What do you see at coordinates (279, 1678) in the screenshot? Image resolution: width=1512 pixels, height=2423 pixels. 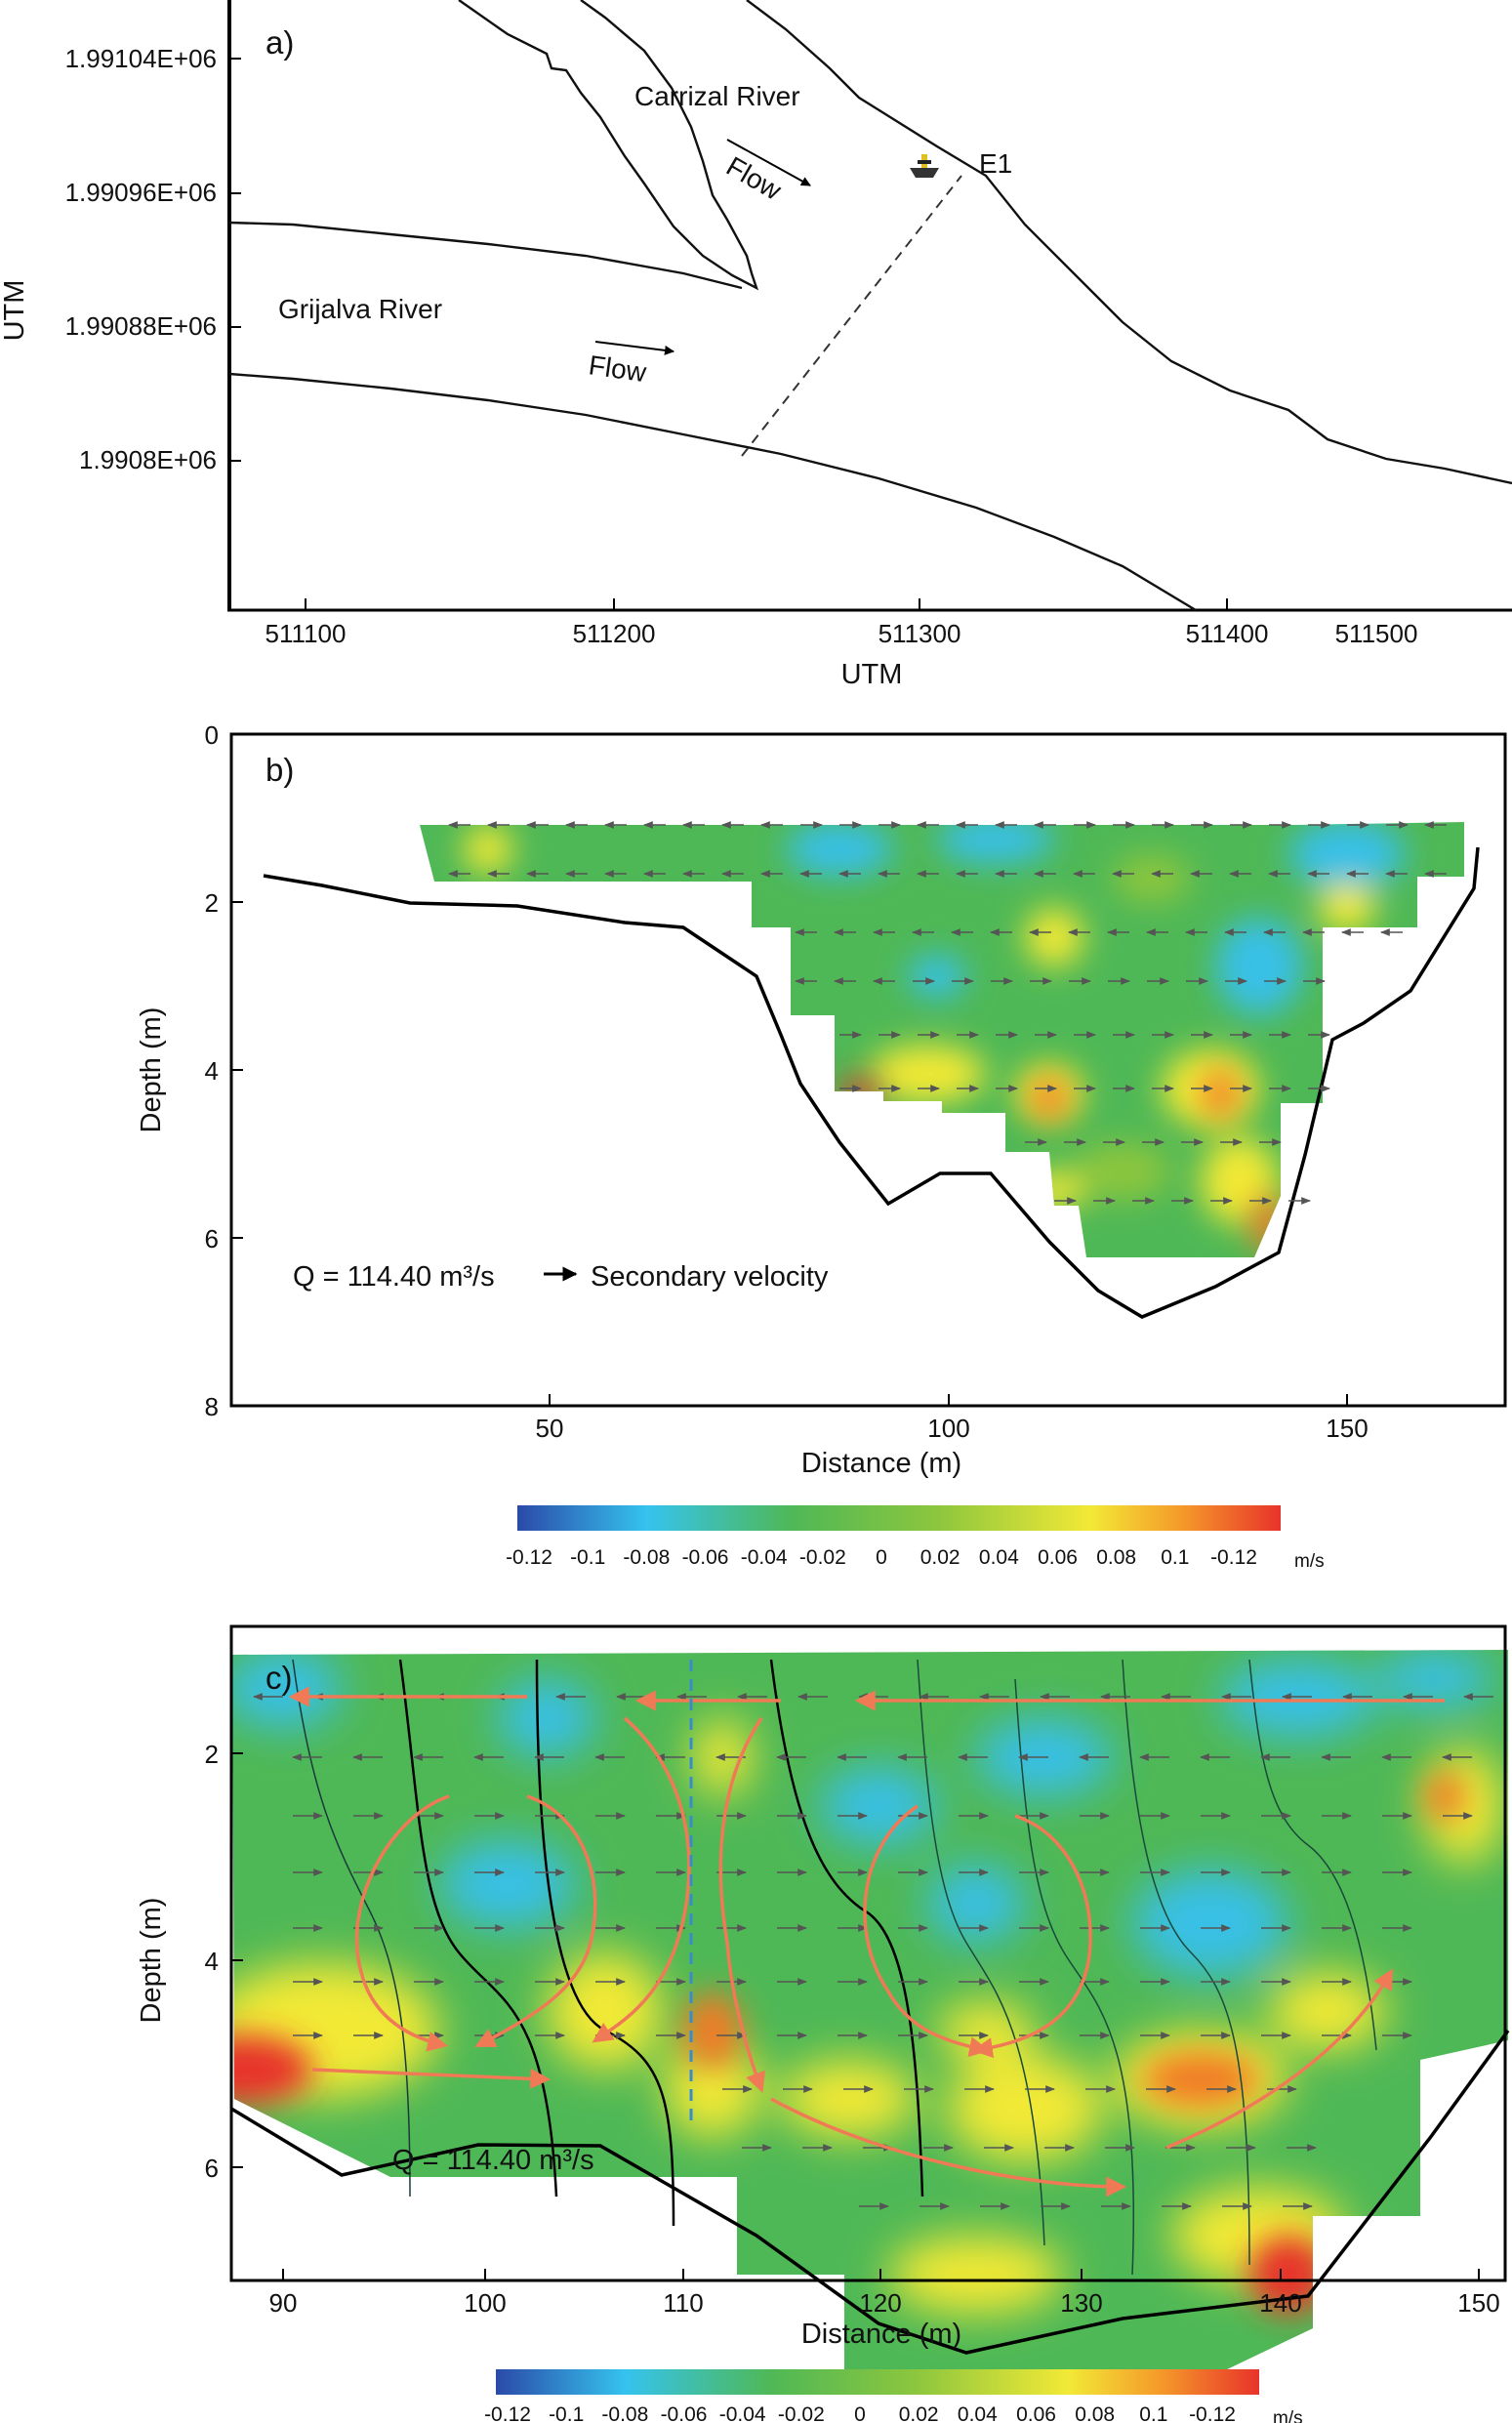 I see `panel-c-label: c)` at bounding box center [279, 1678].